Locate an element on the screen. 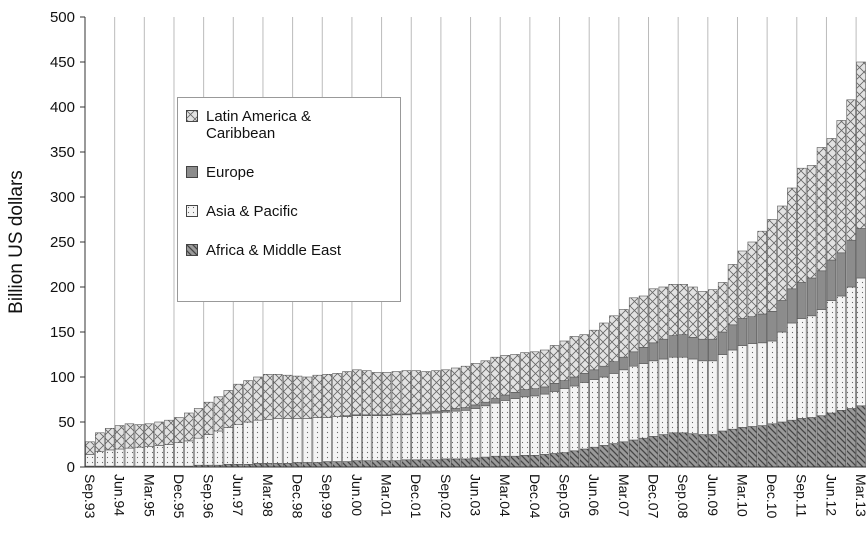  x-tick-label: Dec.10 is located at coordinates (772, 496).